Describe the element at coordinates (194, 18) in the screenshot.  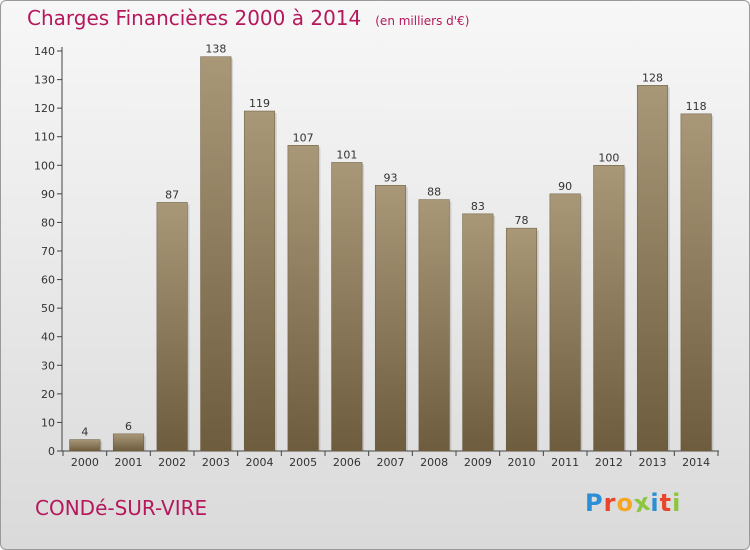
I see `chart-title-main: Charges Financières 2000 à 2014` at that location.